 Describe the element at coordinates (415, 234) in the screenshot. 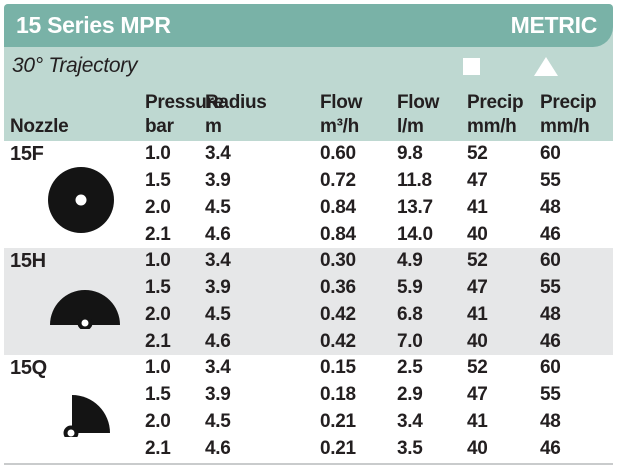

I see `table-cell: 14.0` at that location.